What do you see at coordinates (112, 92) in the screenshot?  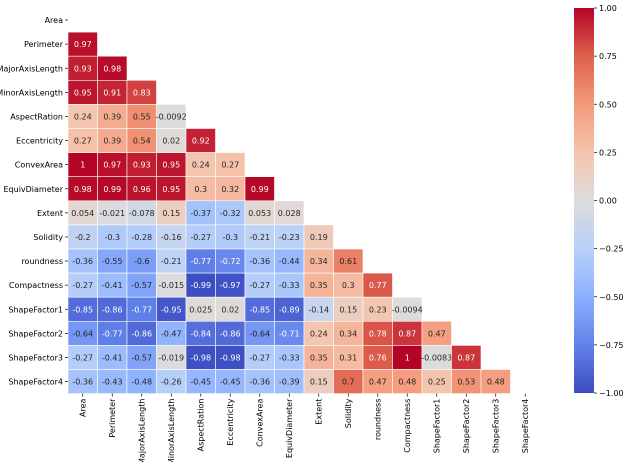 I see `cell-value-label: 0.91` at bounding box center [112, 92].